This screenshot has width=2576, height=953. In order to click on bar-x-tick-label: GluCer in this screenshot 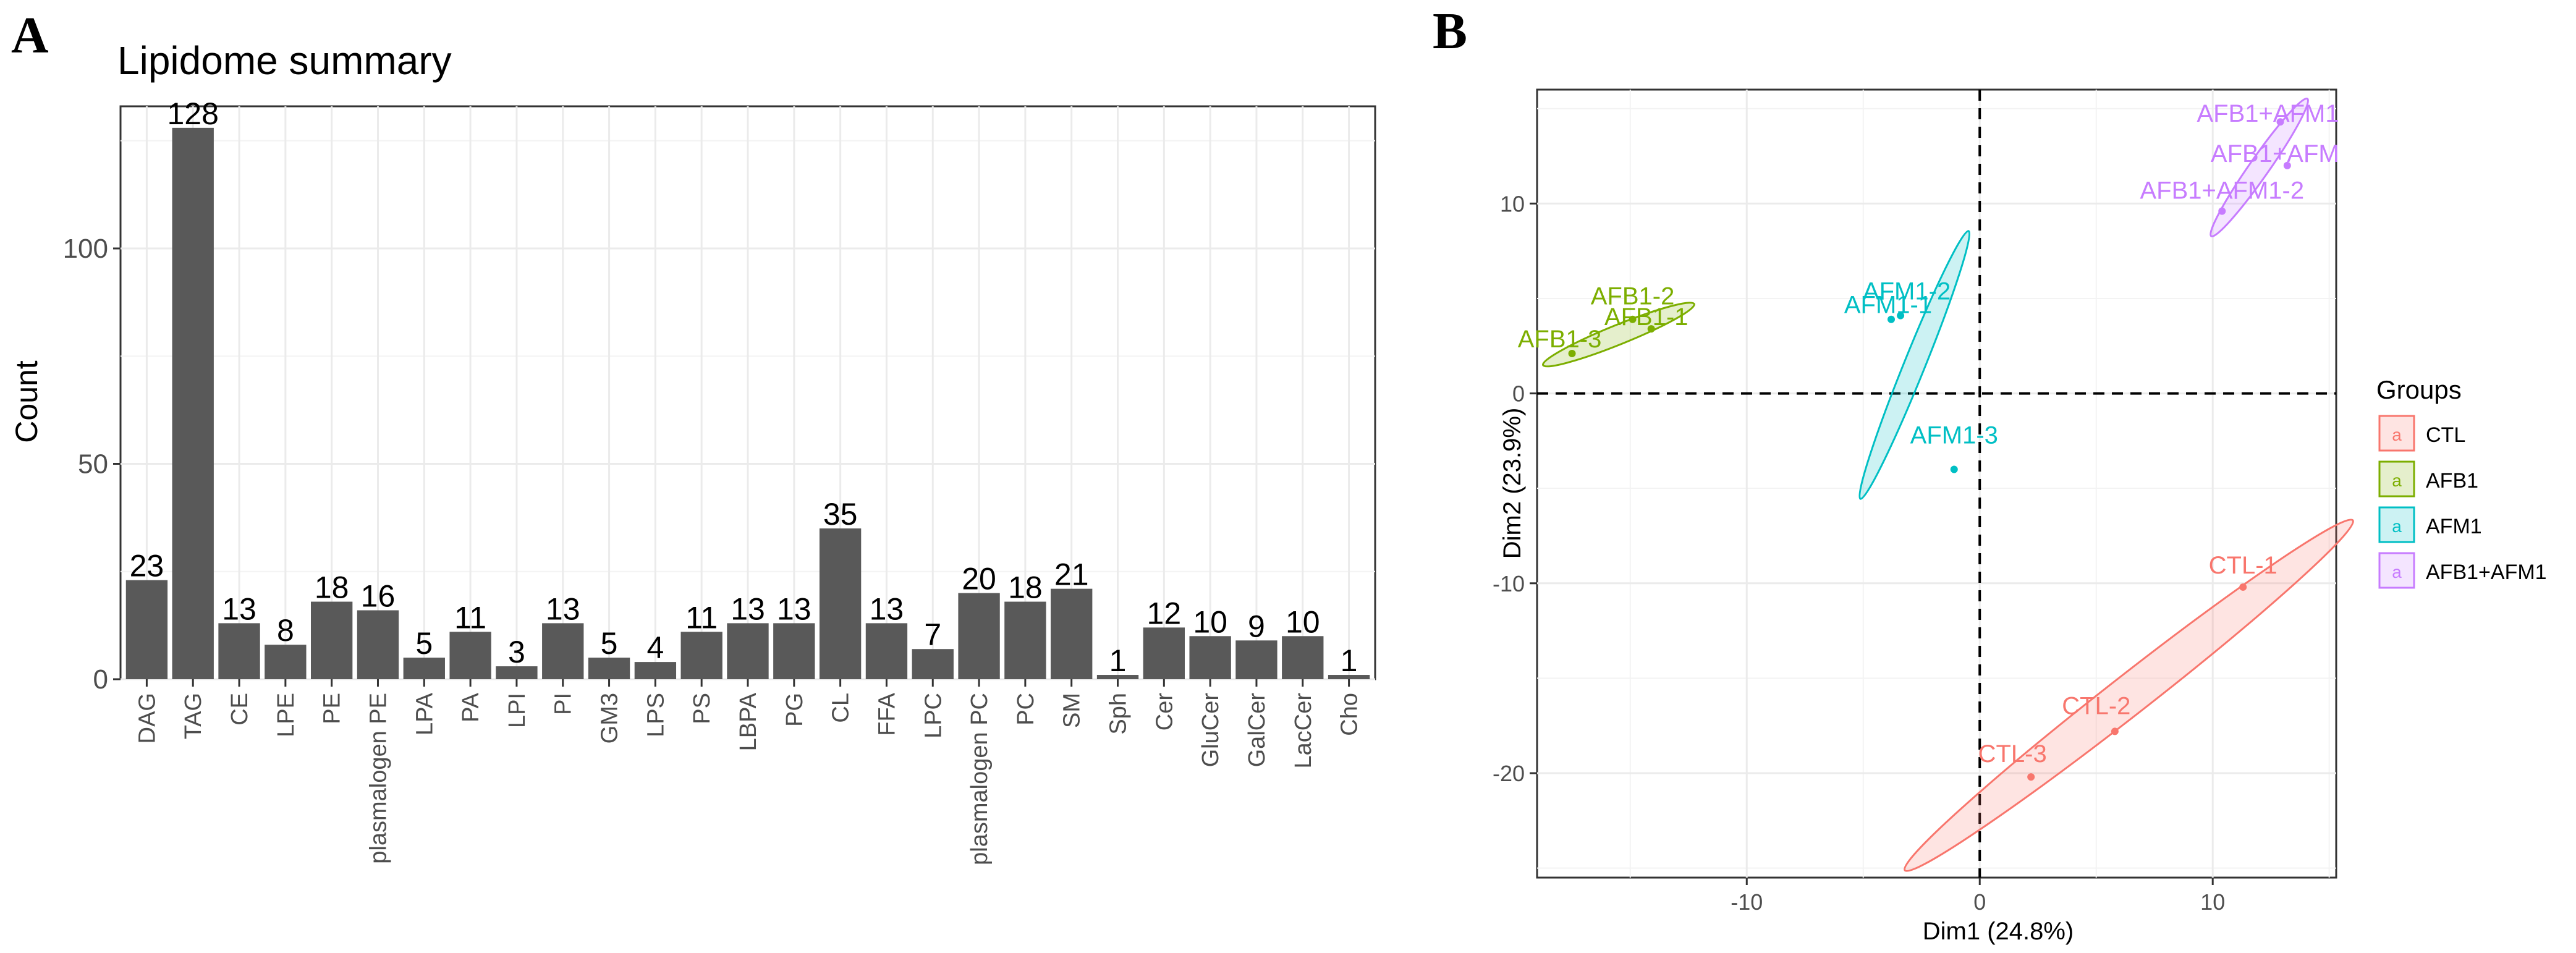, I will do `click(1211, 730)`.